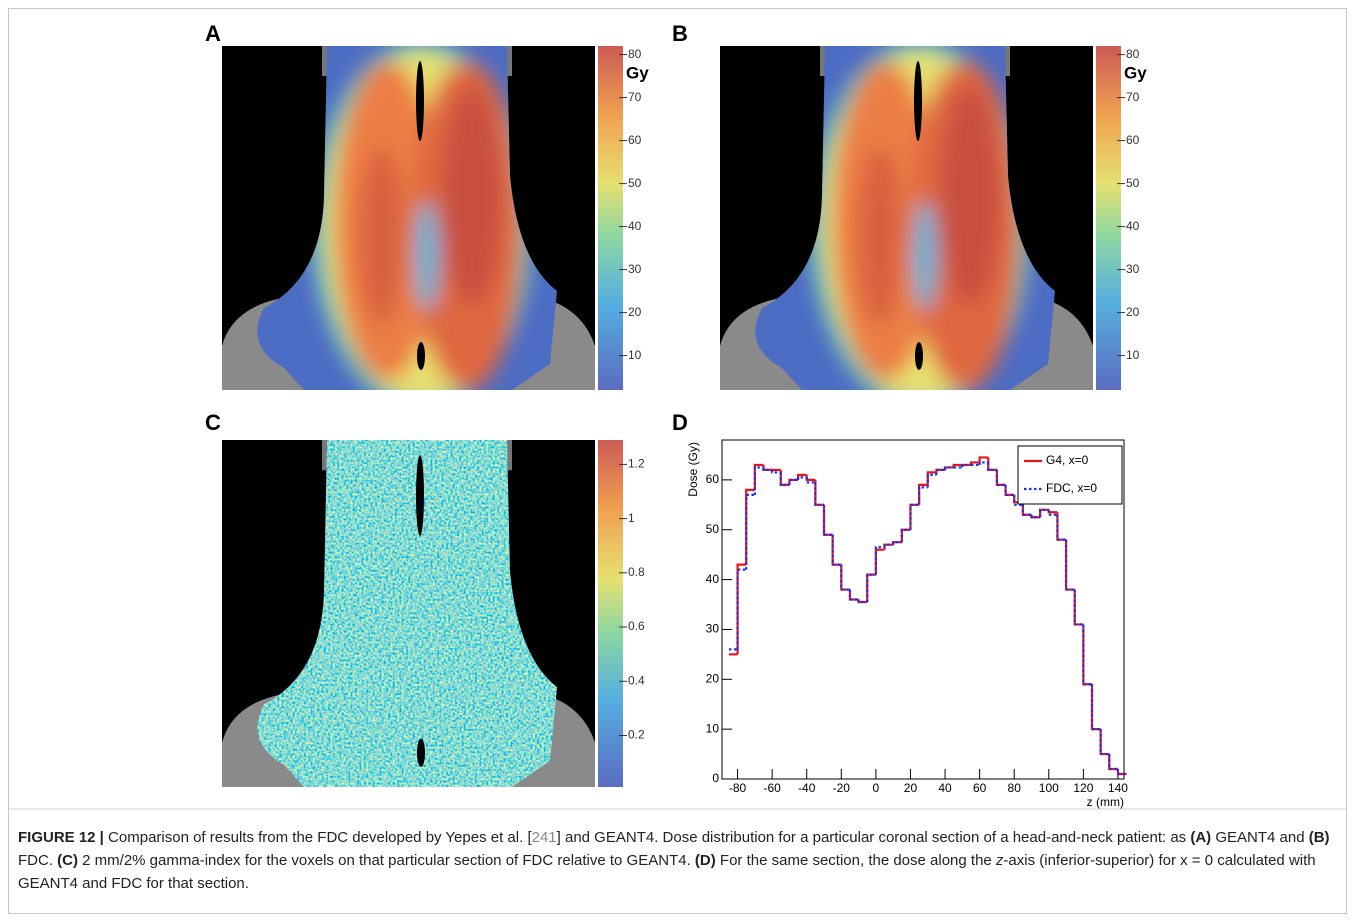 The width and height of the screenshot is (1355, 922). Describe the element at coordinates (38, 860) in the screenshot. I see `caption-text: FDC.` at that location.